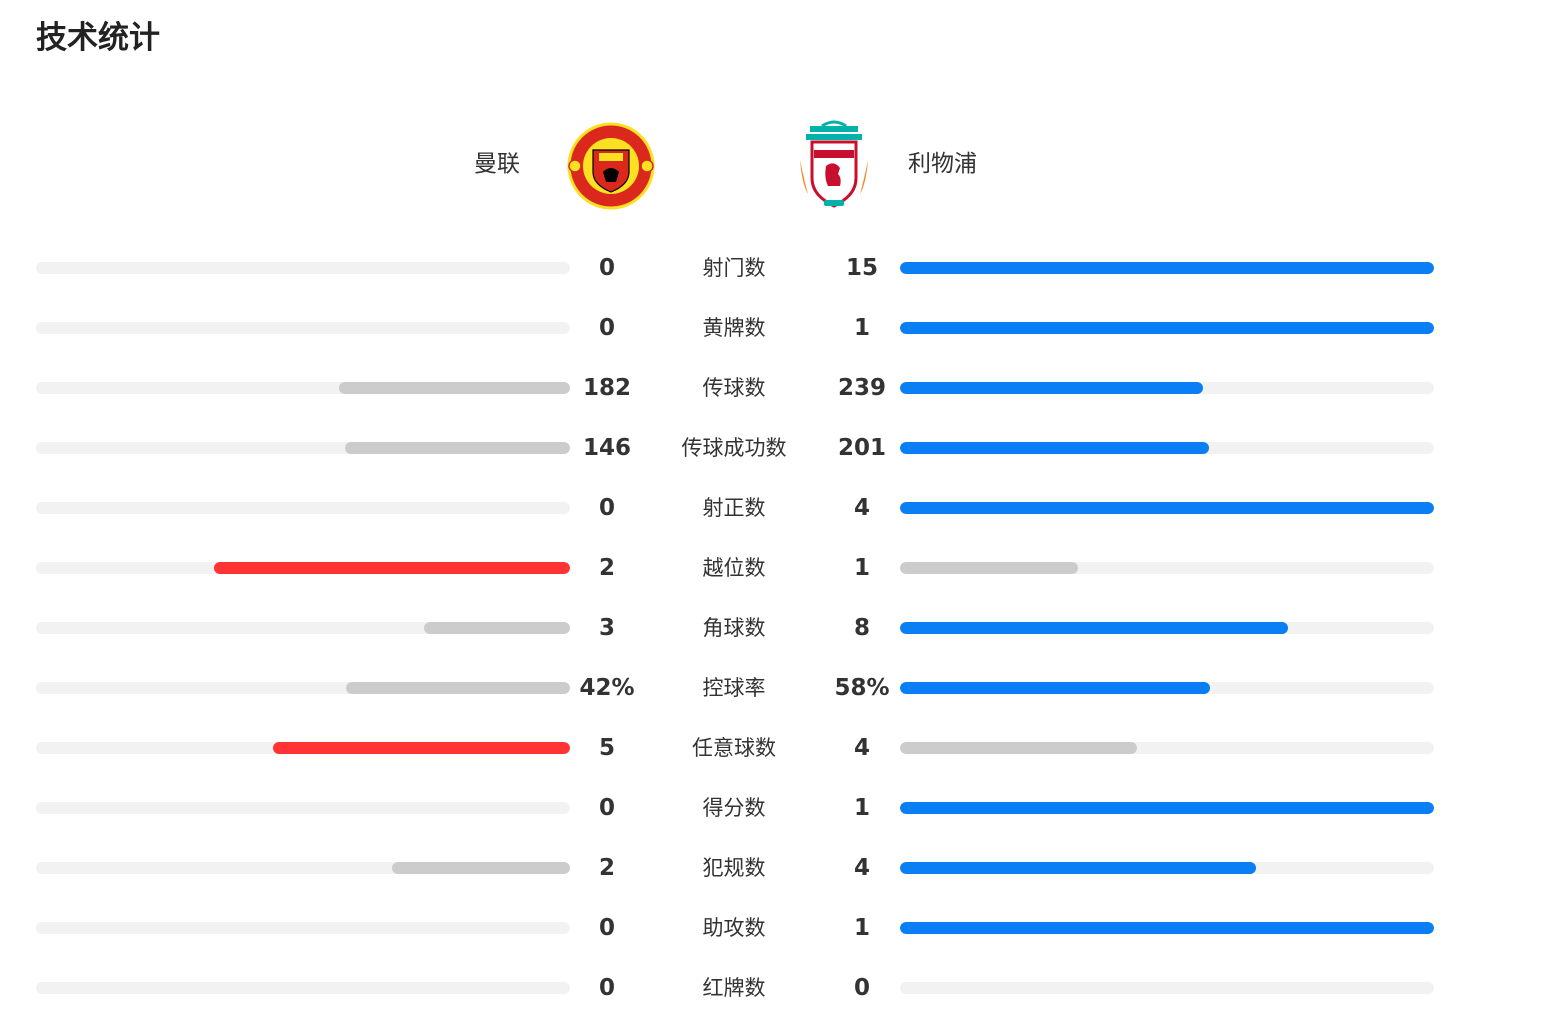  What do you see at coordinates (834, 164) in the screenshot?
I see `liverpool-crest-icon` at bounding box center [834, 164].